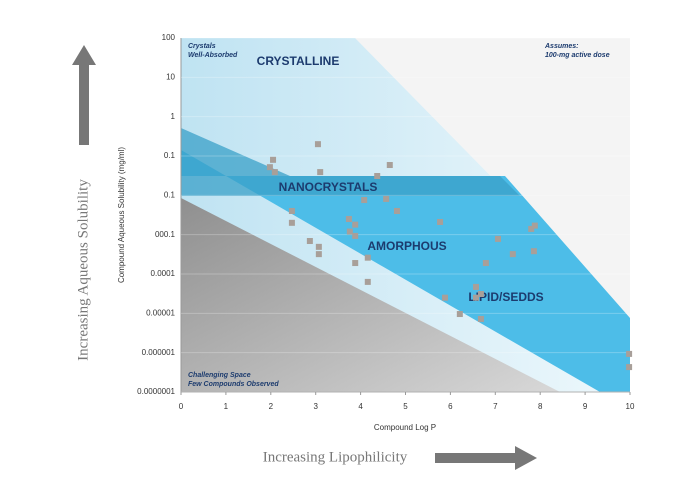  Describe the element at coordinates (156, 391) in the screenshot. I see `y-tick-label: 0.0000001` at that location.